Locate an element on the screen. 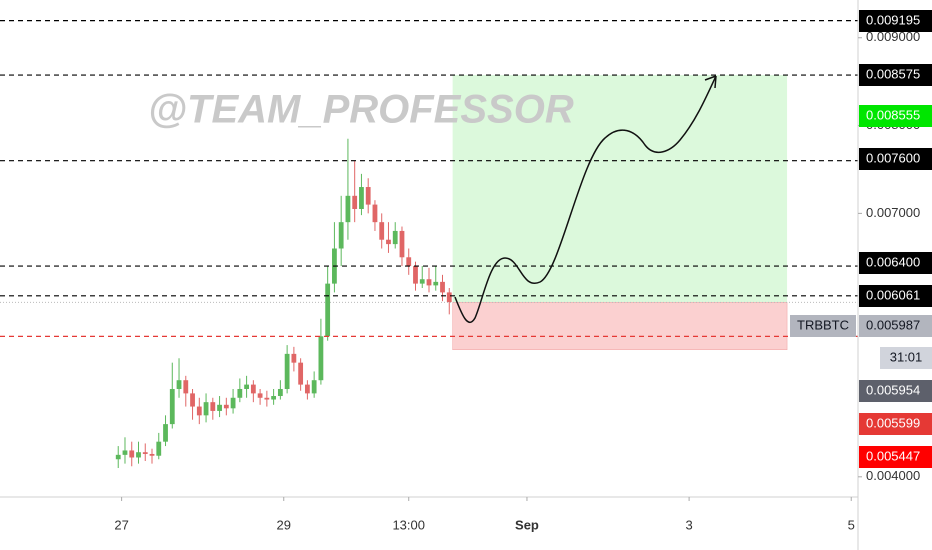 Image resolution: width=932 pixels, height=550 pixels. x-tick-label: Sep is located at coordinates (527, 524).